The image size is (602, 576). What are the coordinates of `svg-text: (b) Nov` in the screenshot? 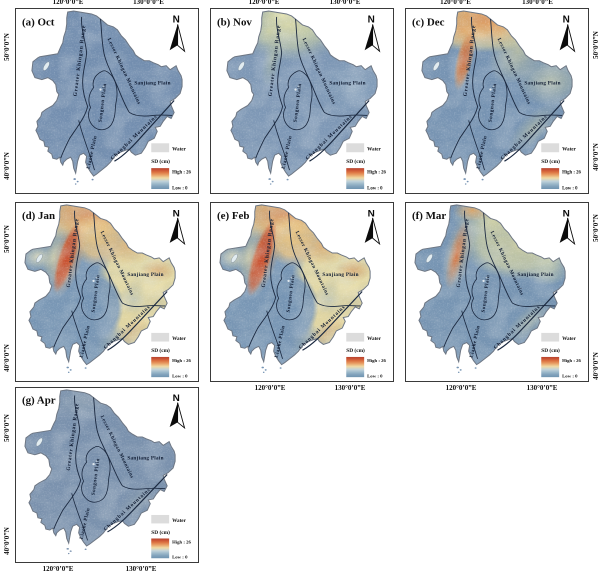 It's located at (234, 22).